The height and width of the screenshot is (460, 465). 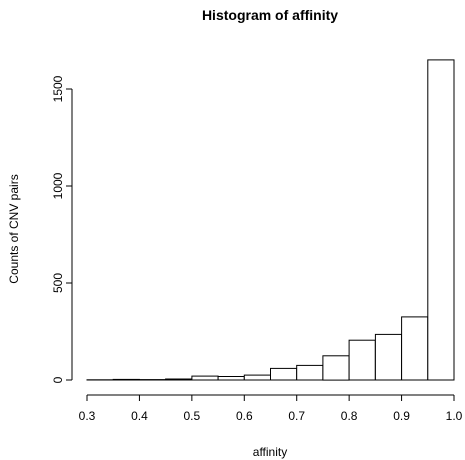 I want to click on x-tick-label: 0.7, so click(x=296, y=416).